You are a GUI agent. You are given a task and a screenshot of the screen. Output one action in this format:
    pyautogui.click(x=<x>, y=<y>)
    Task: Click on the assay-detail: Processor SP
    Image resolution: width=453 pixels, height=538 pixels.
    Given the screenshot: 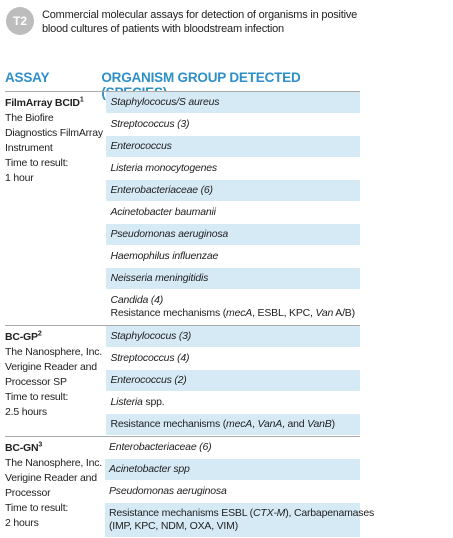 What is the action you would take?
    pyautogui.click(x=36, y=382)
    